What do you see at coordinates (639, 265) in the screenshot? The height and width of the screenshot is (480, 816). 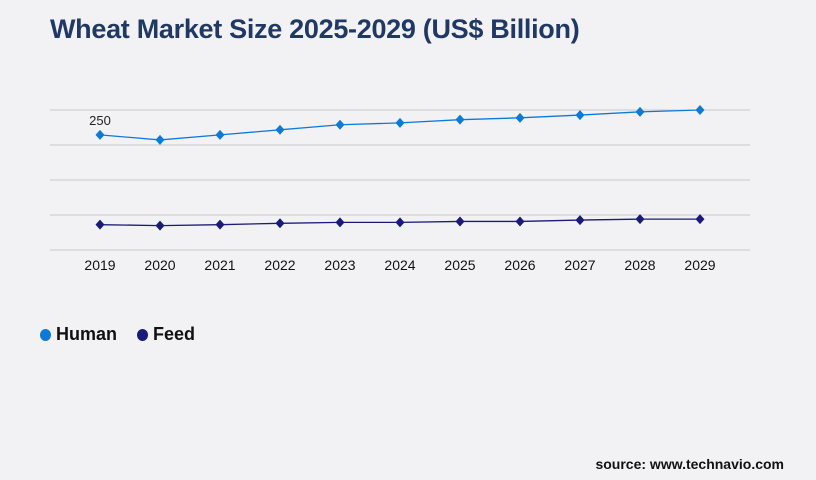 I see `x-tick-label: 2028` at bounding box center [639, 265].